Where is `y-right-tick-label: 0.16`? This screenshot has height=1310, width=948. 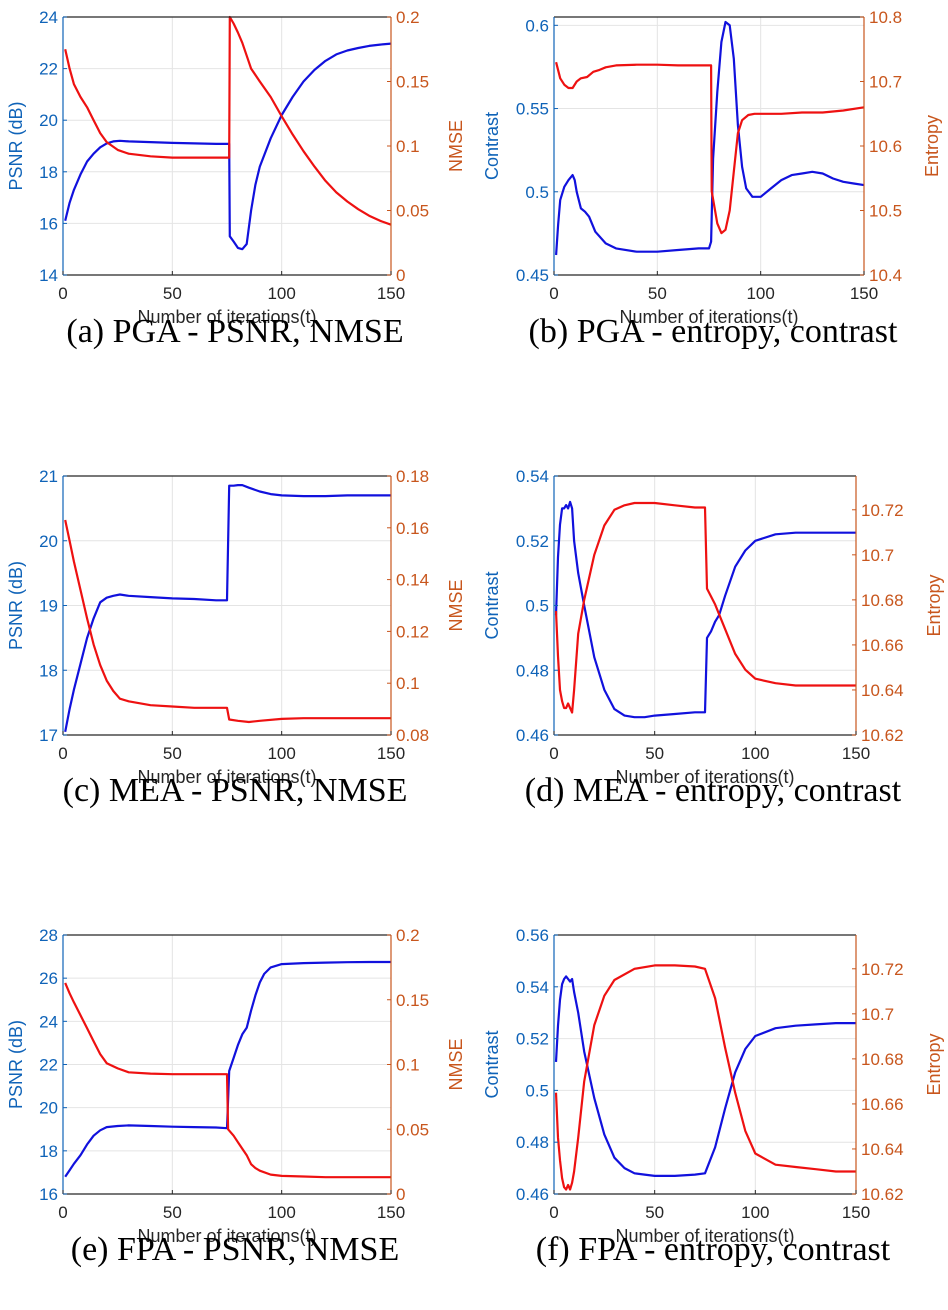
y-right-tick-label: 0.16 is located at coordinates (412, 528).